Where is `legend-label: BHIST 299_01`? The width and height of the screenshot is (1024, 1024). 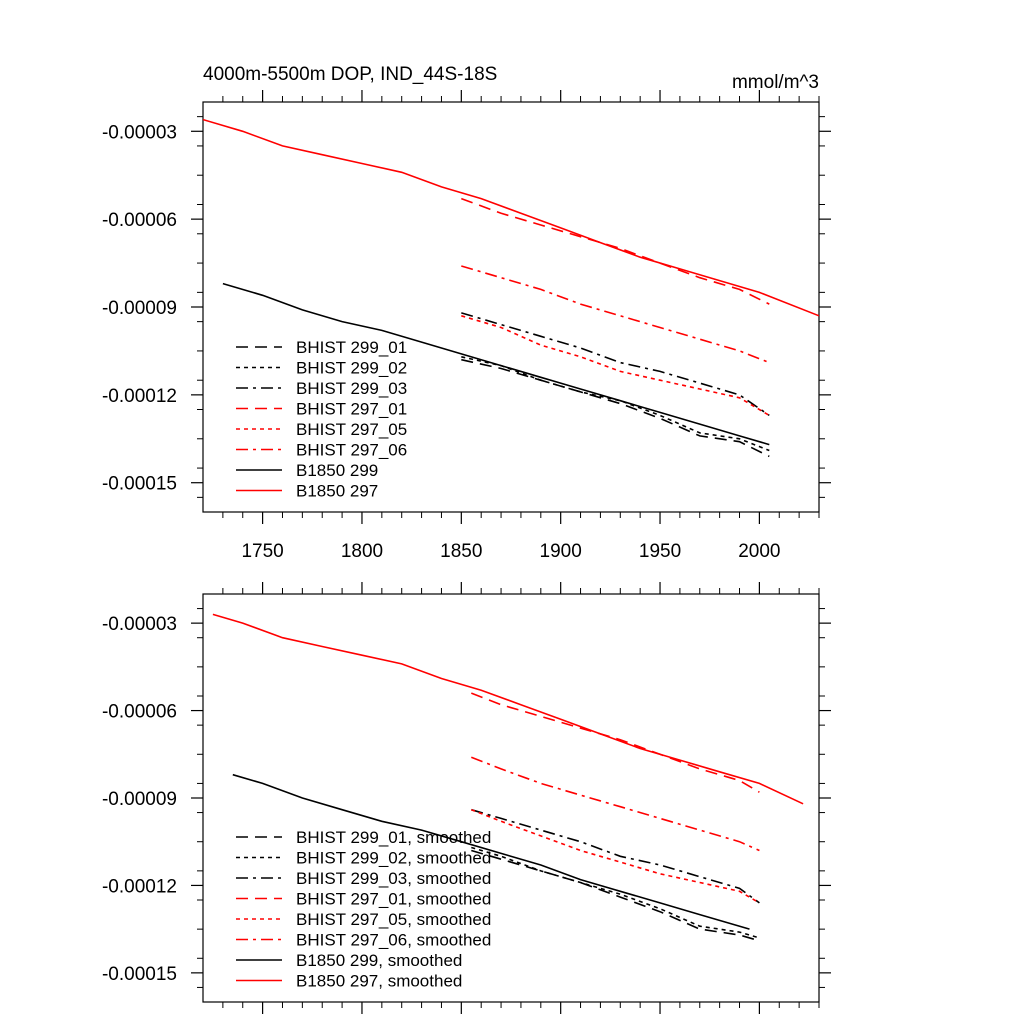
legend-label: BHIST 299_01 is located at coordinates (351, 347).